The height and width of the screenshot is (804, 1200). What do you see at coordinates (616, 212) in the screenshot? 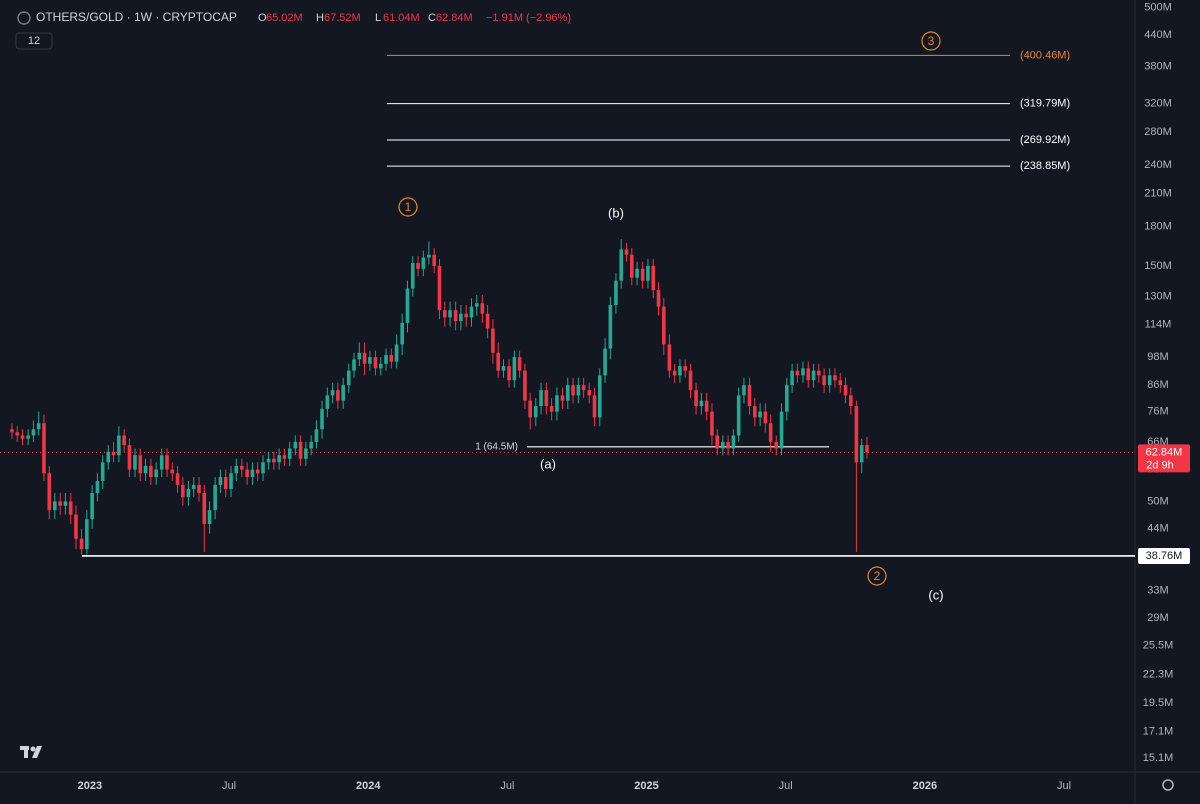
I see `wave-label: (b)` at bounding box center [616, 212].